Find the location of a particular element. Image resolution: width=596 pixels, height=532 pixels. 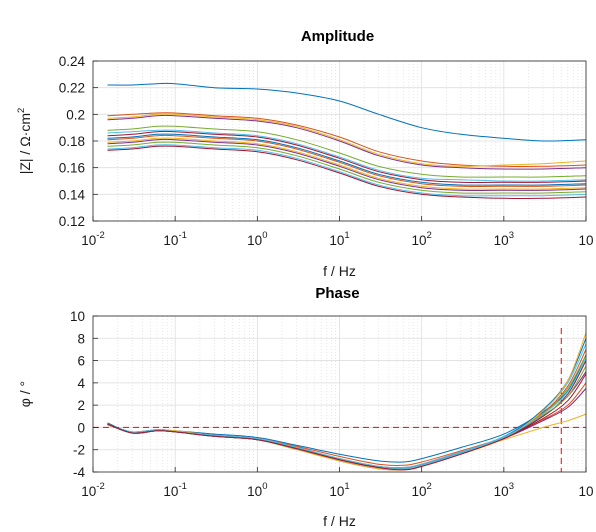

y-tick-label: 6 is located at coordinates (81, 361).